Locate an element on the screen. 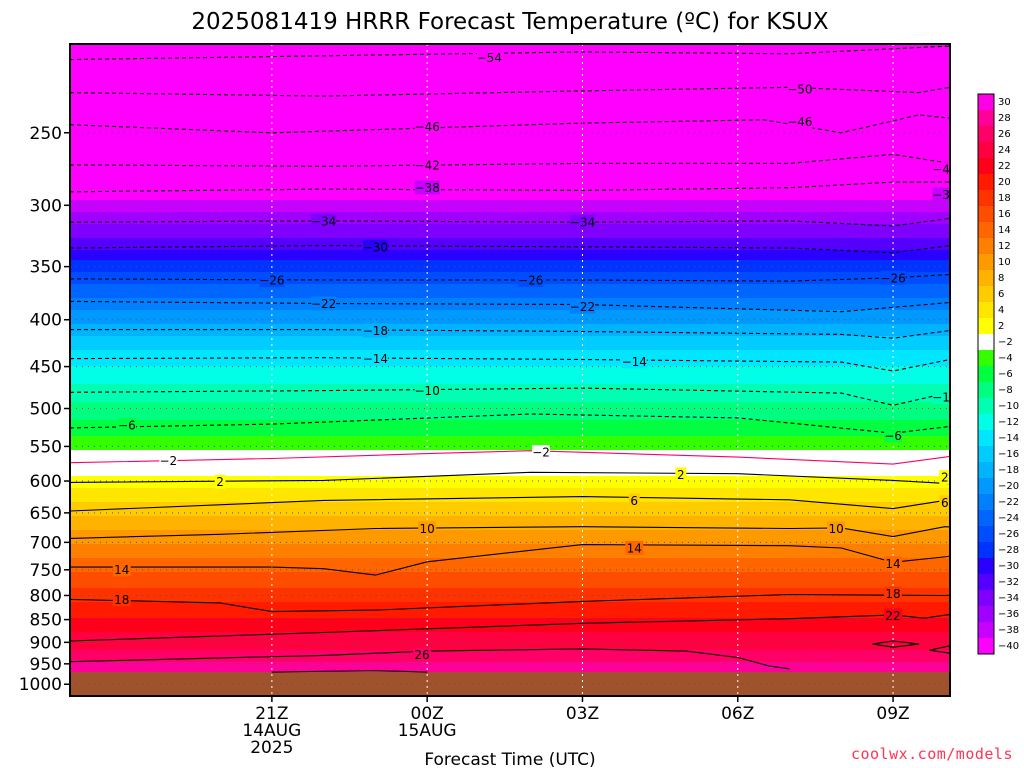 Image resolution: width=1024 pixels, height=768 pixels. colorbar-label: −36 is located at coordinates (1008, 614).